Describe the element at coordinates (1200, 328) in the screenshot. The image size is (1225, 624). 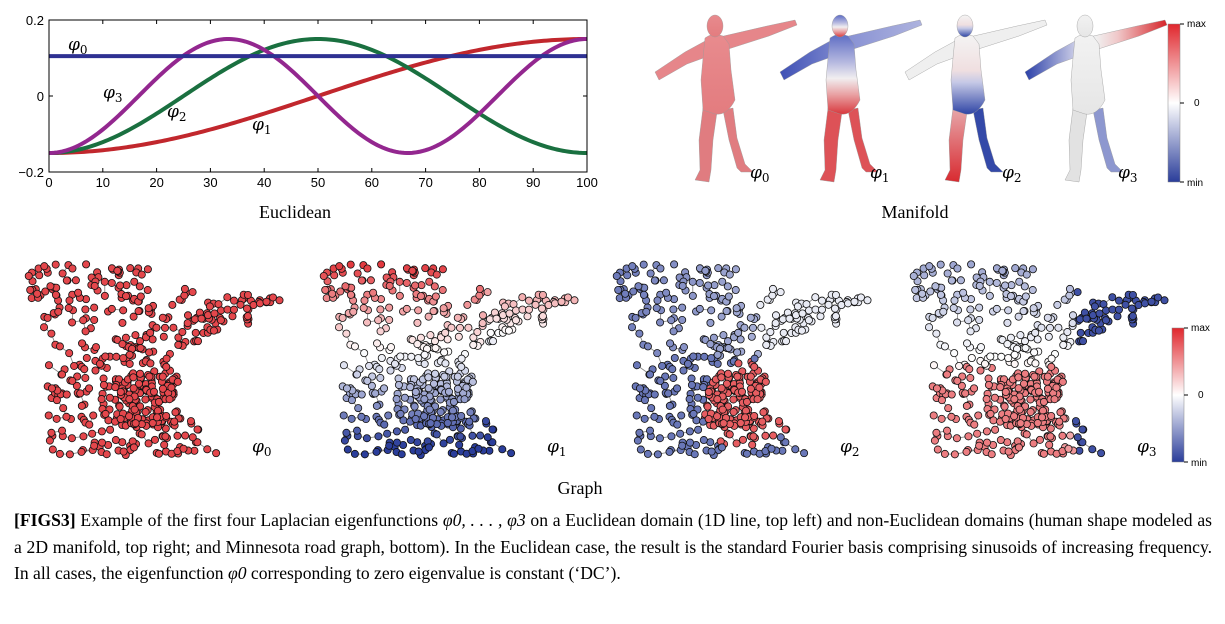
I see `colorbar-max-label: max` at that location.